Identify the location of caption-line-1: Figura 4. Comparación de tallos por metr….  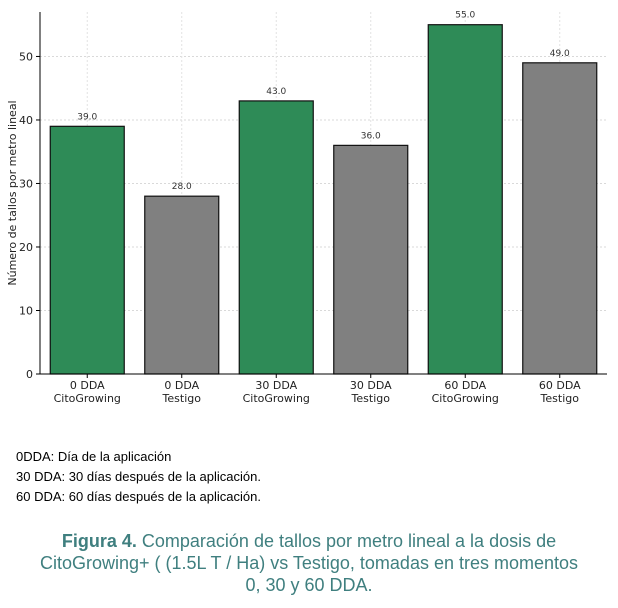
(309, 541).